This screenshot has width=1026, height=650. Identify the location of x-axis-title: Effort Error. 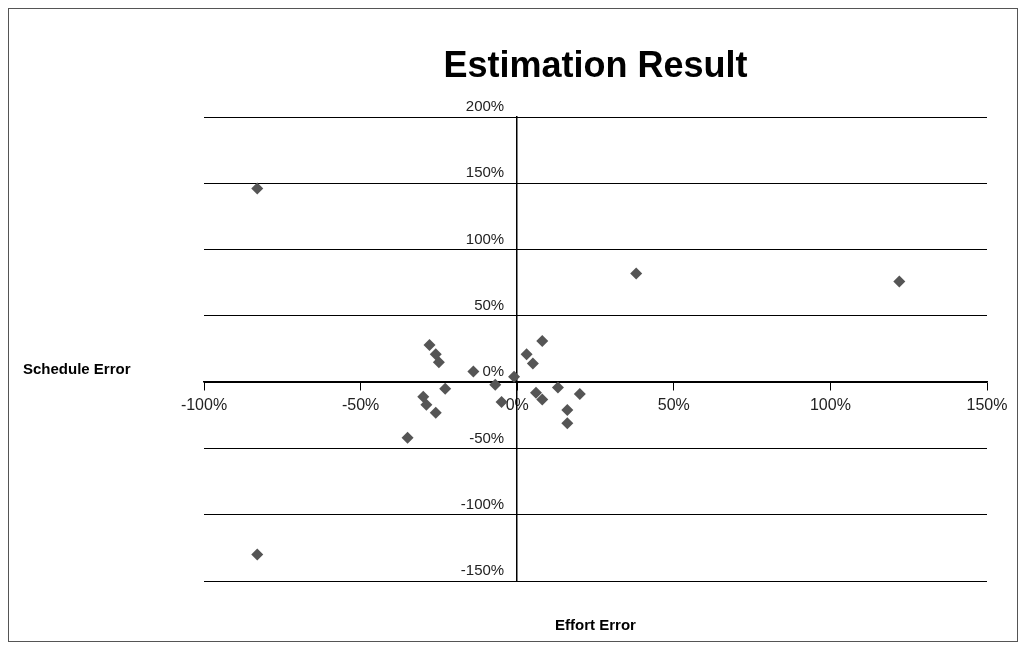
(596, 625).